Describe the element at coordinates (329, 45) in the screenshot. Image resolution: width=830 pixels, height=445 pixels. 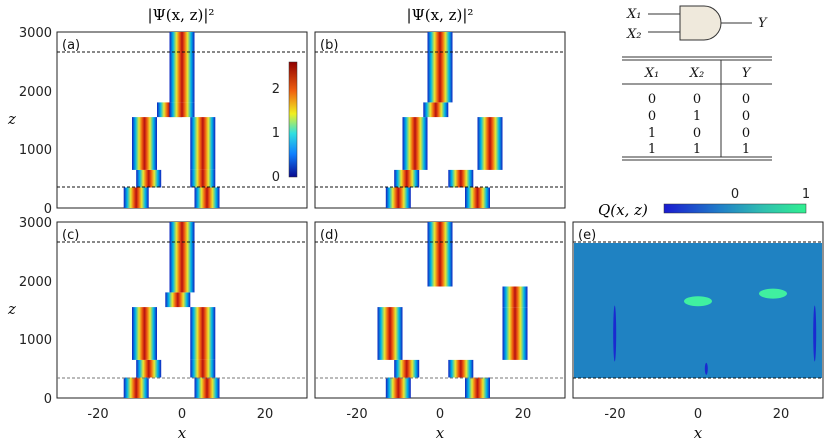
I see `panel-b-label: (b)` at that location.